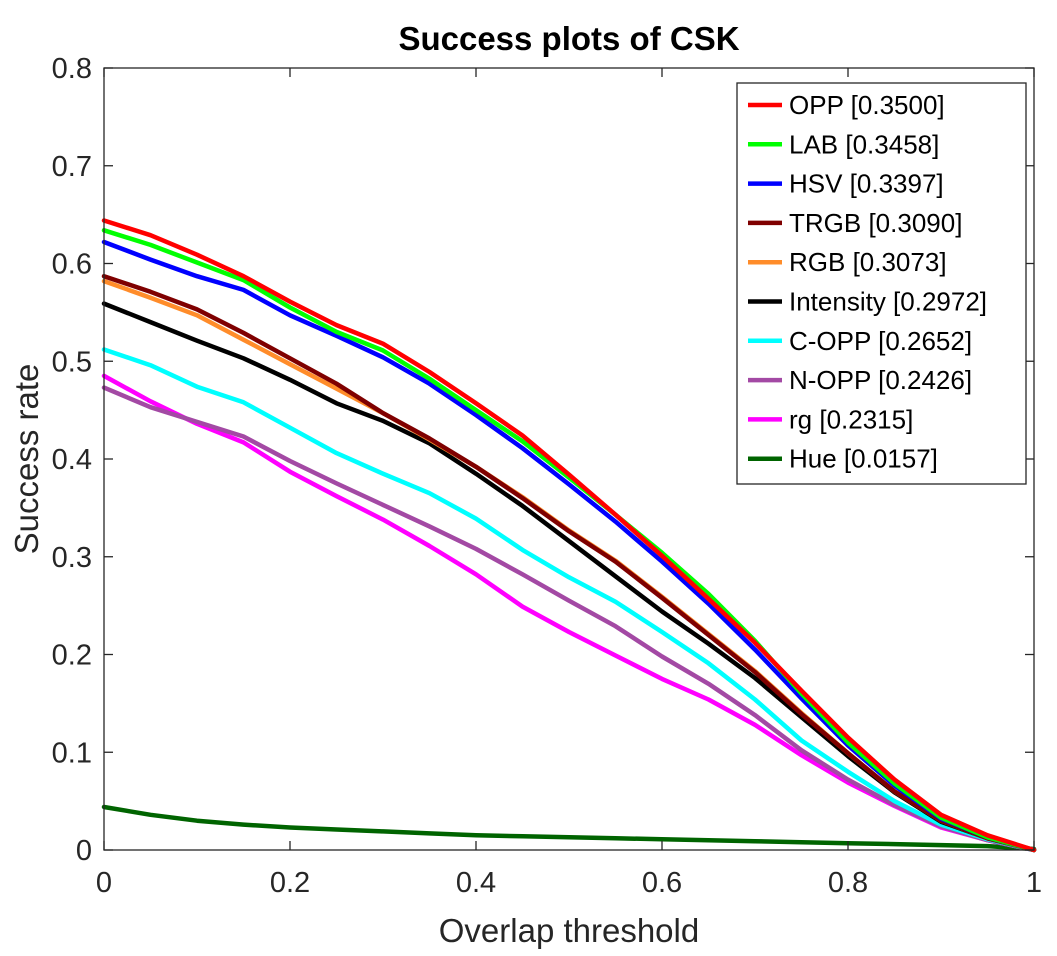  I want to click on x-tick-label: 0, so click(104, 883).